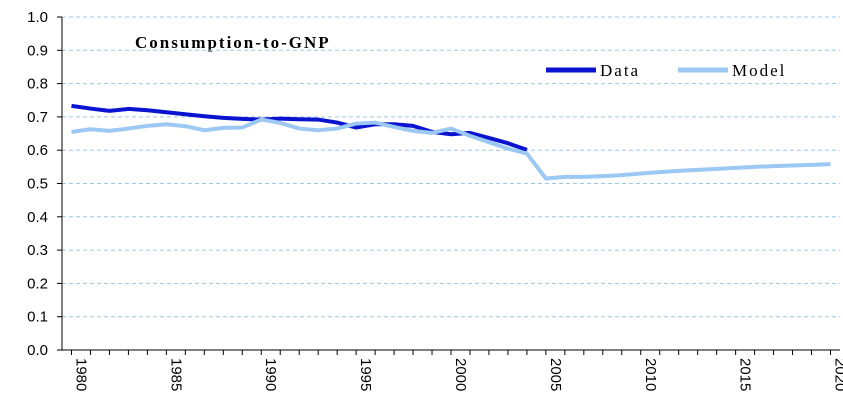 This screenshot has width=843, height=413. I want to click on x-tick-label: 2000, so click(460, 374).